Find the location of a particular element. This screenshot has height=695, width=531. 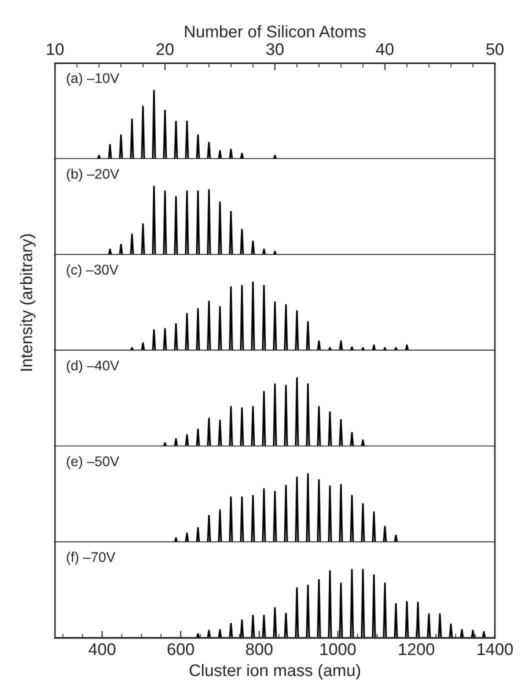

x-tick-label: 800 is located at coordinates (259, 649).